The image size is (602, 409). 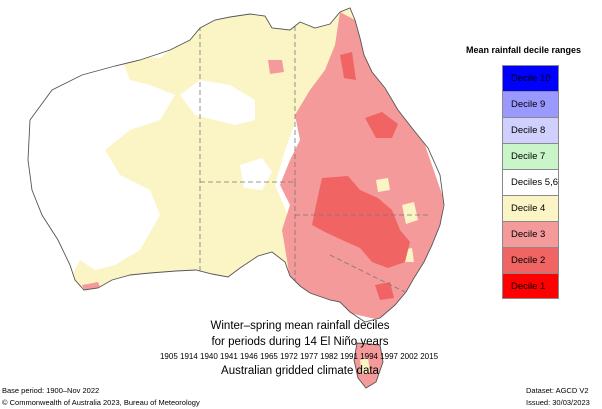 I want to click on decile-3-region, so click(x=276, y=67).